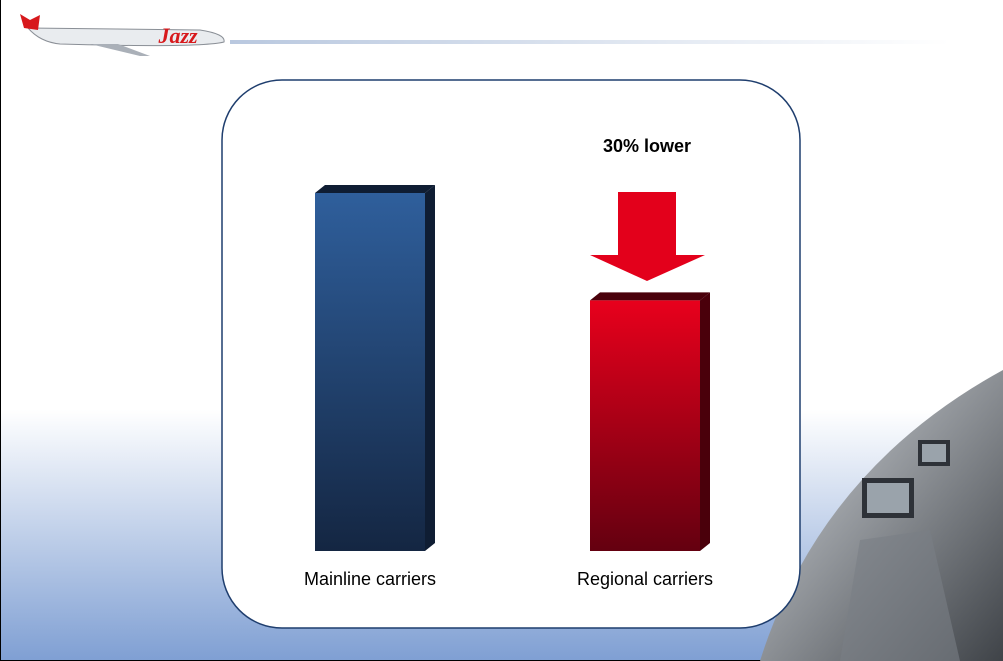 The width and height of the screenshot is (1003, 661). I want to click on arrow, so click(647, 236).